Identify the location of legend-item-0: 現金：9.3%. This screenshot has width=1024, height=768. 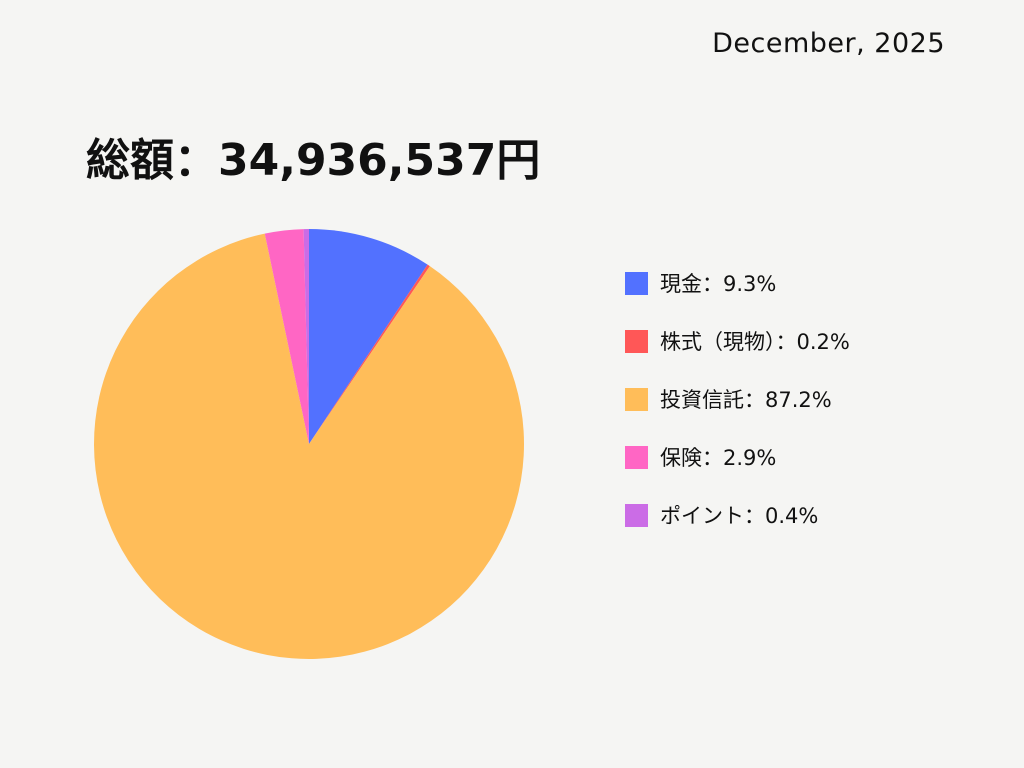
(737, 283).